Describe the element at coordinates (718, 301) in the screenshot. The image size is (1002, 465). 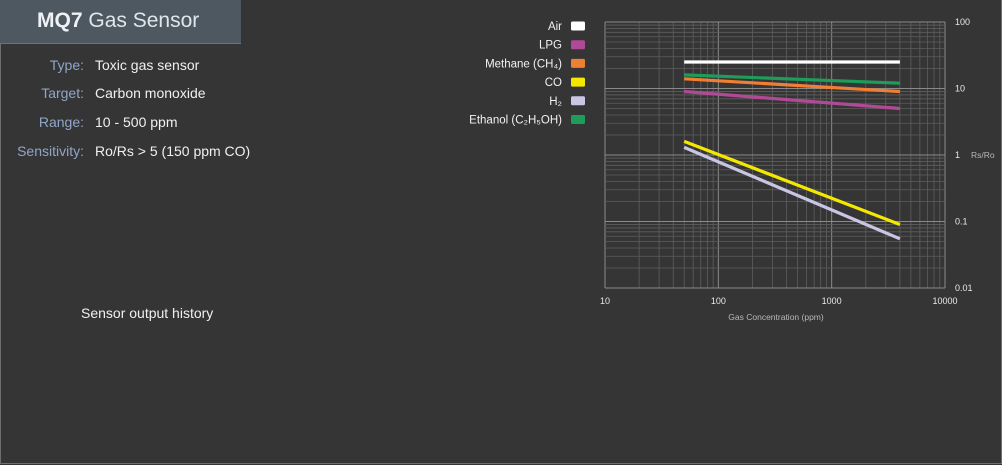
I see `x-tick-label: 100` at that location.